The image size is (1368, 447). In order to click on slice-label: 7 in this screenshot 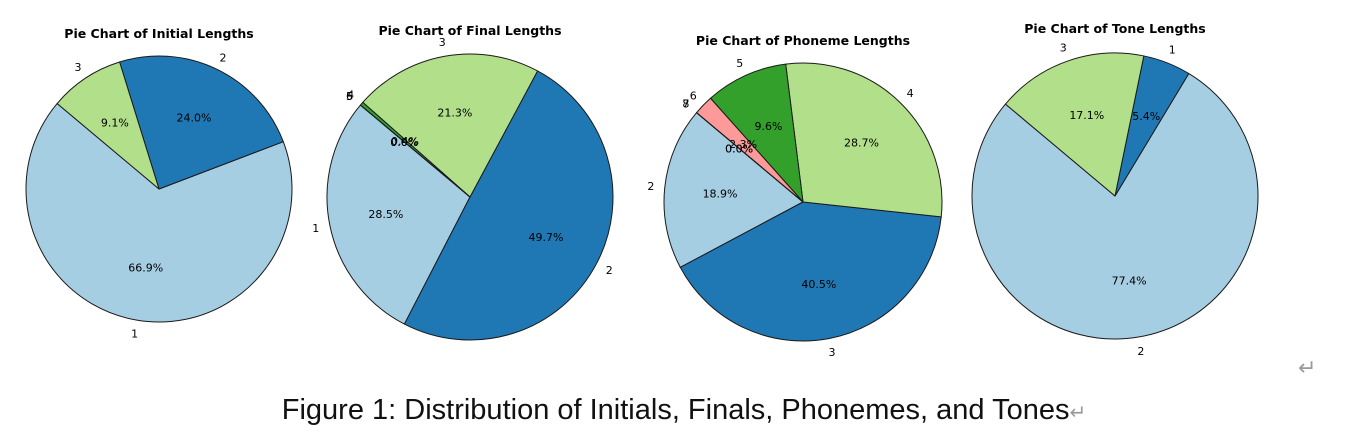, I will do `click(685, 104)`.